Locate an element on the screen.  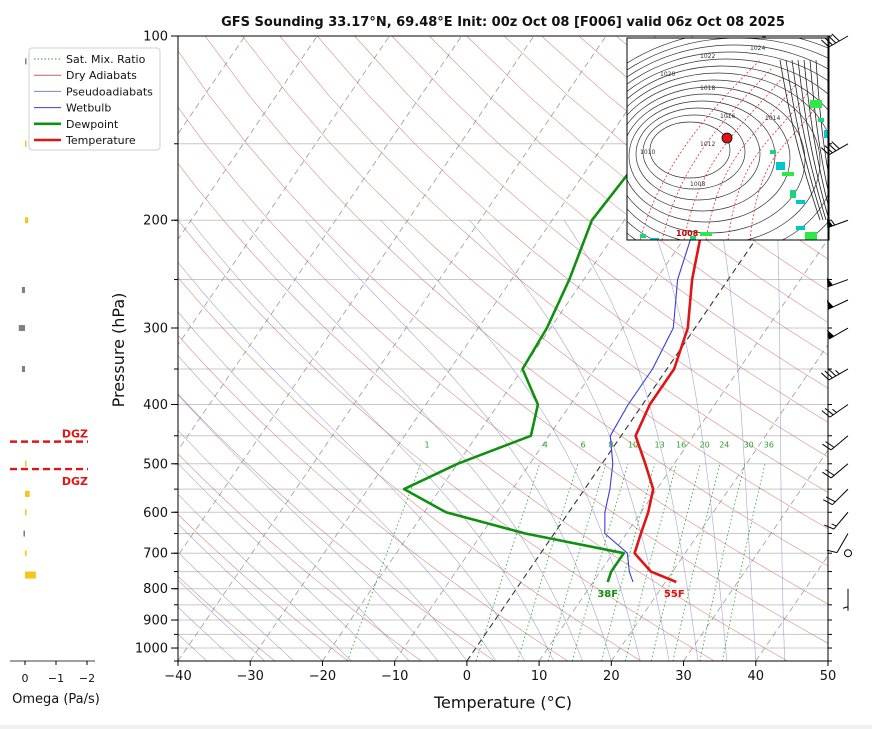
omega-axis-label: Omega (Pa/s) is located at coordinates (56, 699).